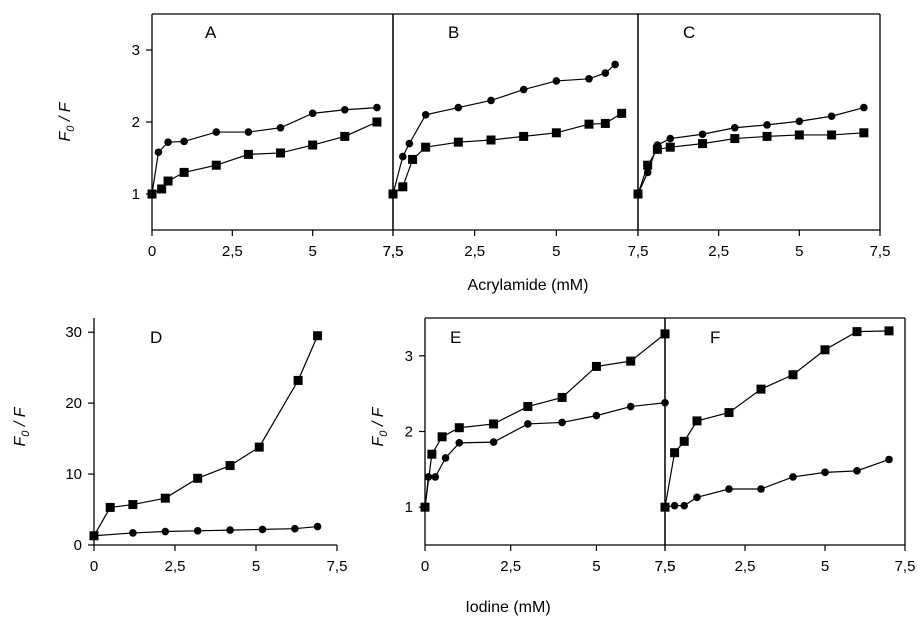 Image resolution: width=921 pixels, height=619 pixels. Describe the element at coordinates (474, 251) in the screenshot. I see `panel-b-x-tick-label: 2,5` at that location.